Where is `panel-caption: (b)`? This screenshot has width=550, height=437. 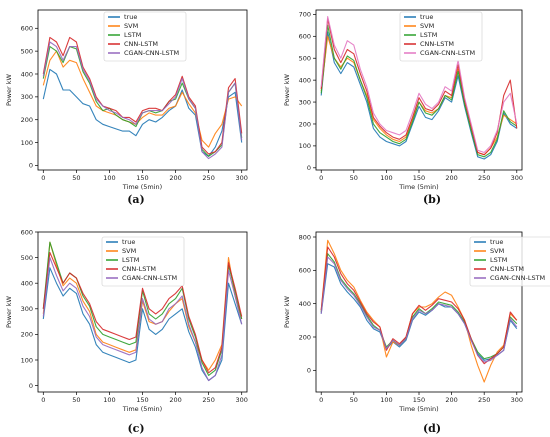 panel-caption: (b) is located at coordinates (432, 199).